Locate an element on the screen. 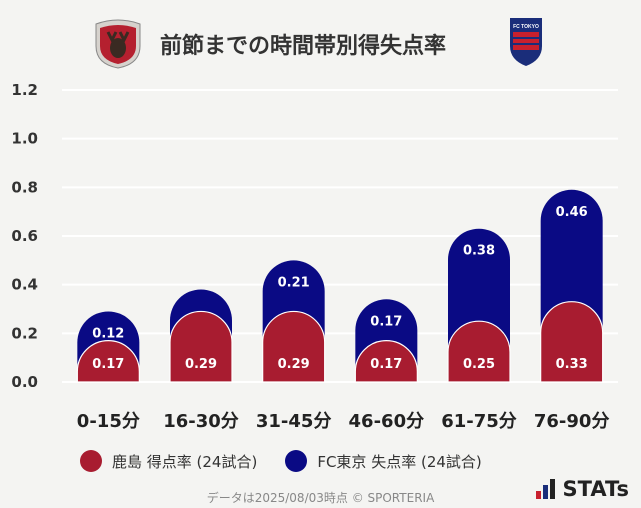 The width and height of the screenshot is (641, 508). legend-label-away: FC東京 失点率 (24試合) is located at coordinates (399, 461).